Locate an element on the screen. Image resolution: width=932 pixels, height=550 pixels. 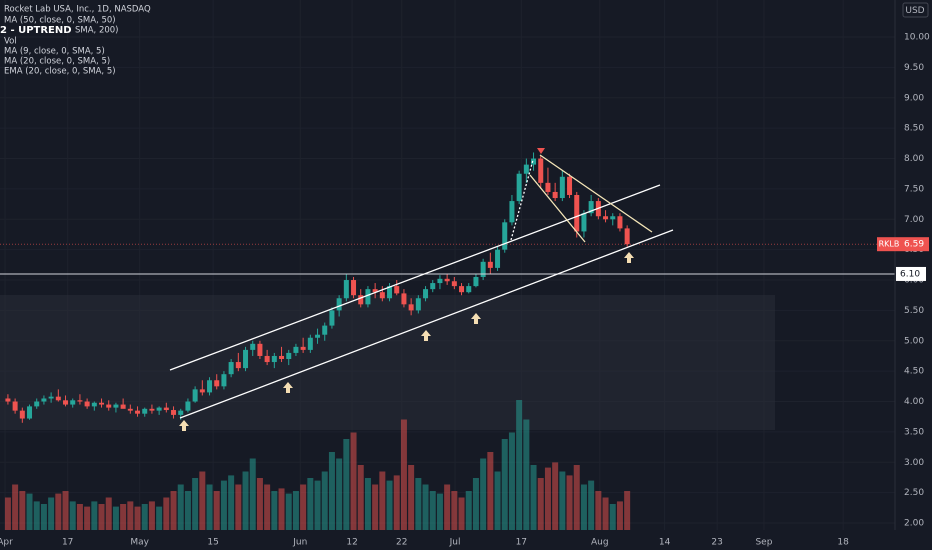
x-tick-label: Jul is located at coordinates (455, 543).